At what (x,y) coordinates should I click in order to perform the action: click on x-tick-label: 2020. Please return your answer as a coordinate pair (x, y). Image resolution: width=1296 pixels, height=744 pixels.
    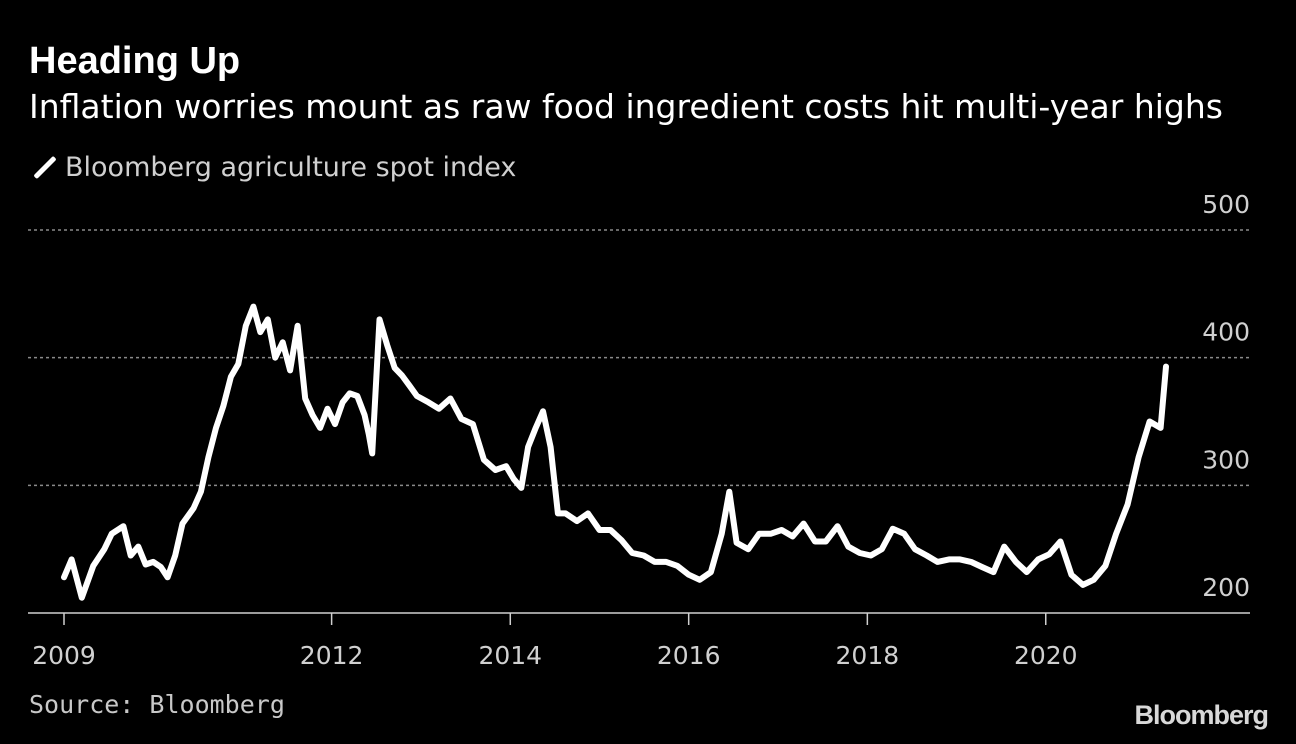
    Looking at the image, I should click on (1046, 655).